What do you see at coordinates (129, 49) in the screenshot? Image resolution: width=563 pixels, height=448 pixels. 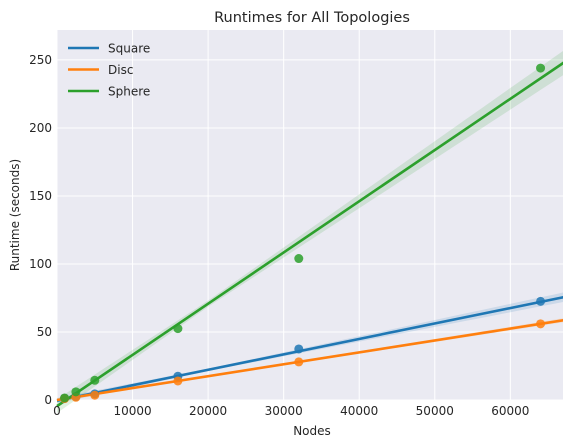 I see `legend-label-square: Square` at bounding box center [129, 49].